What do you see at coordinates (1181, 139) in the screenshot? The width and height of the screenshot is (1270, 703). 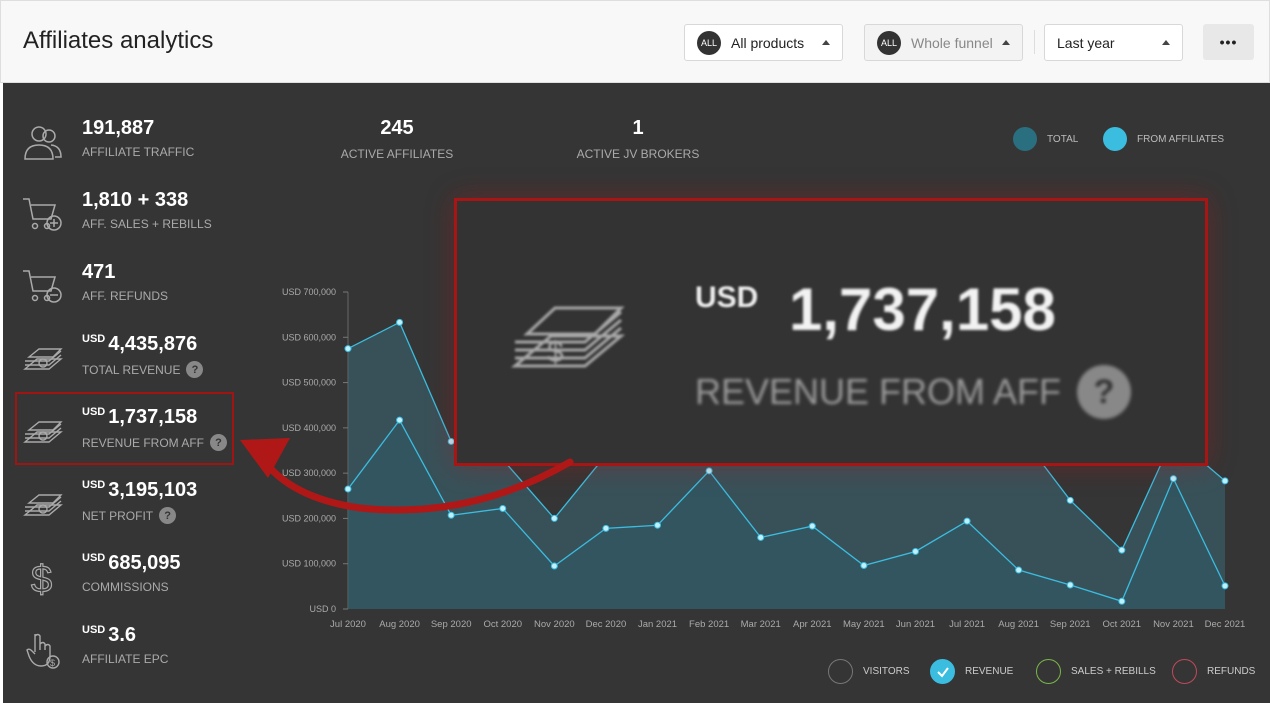 I see `legend-label: FROM AFFILIATES` at bounding box center [1181, 139].